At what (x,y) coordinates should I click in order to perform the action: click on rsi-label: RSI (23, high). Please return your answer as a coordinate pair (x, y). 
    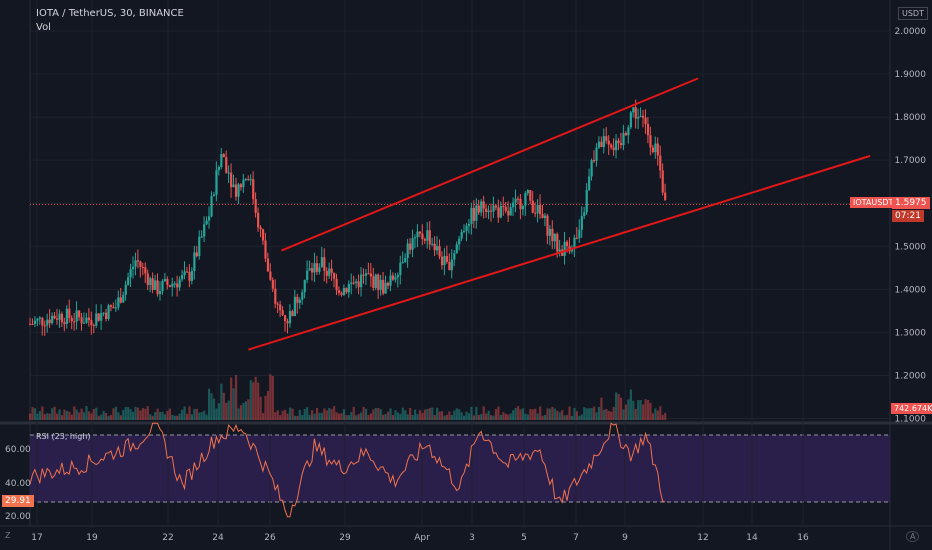
    Looking at the image, I should click on (63, 436).